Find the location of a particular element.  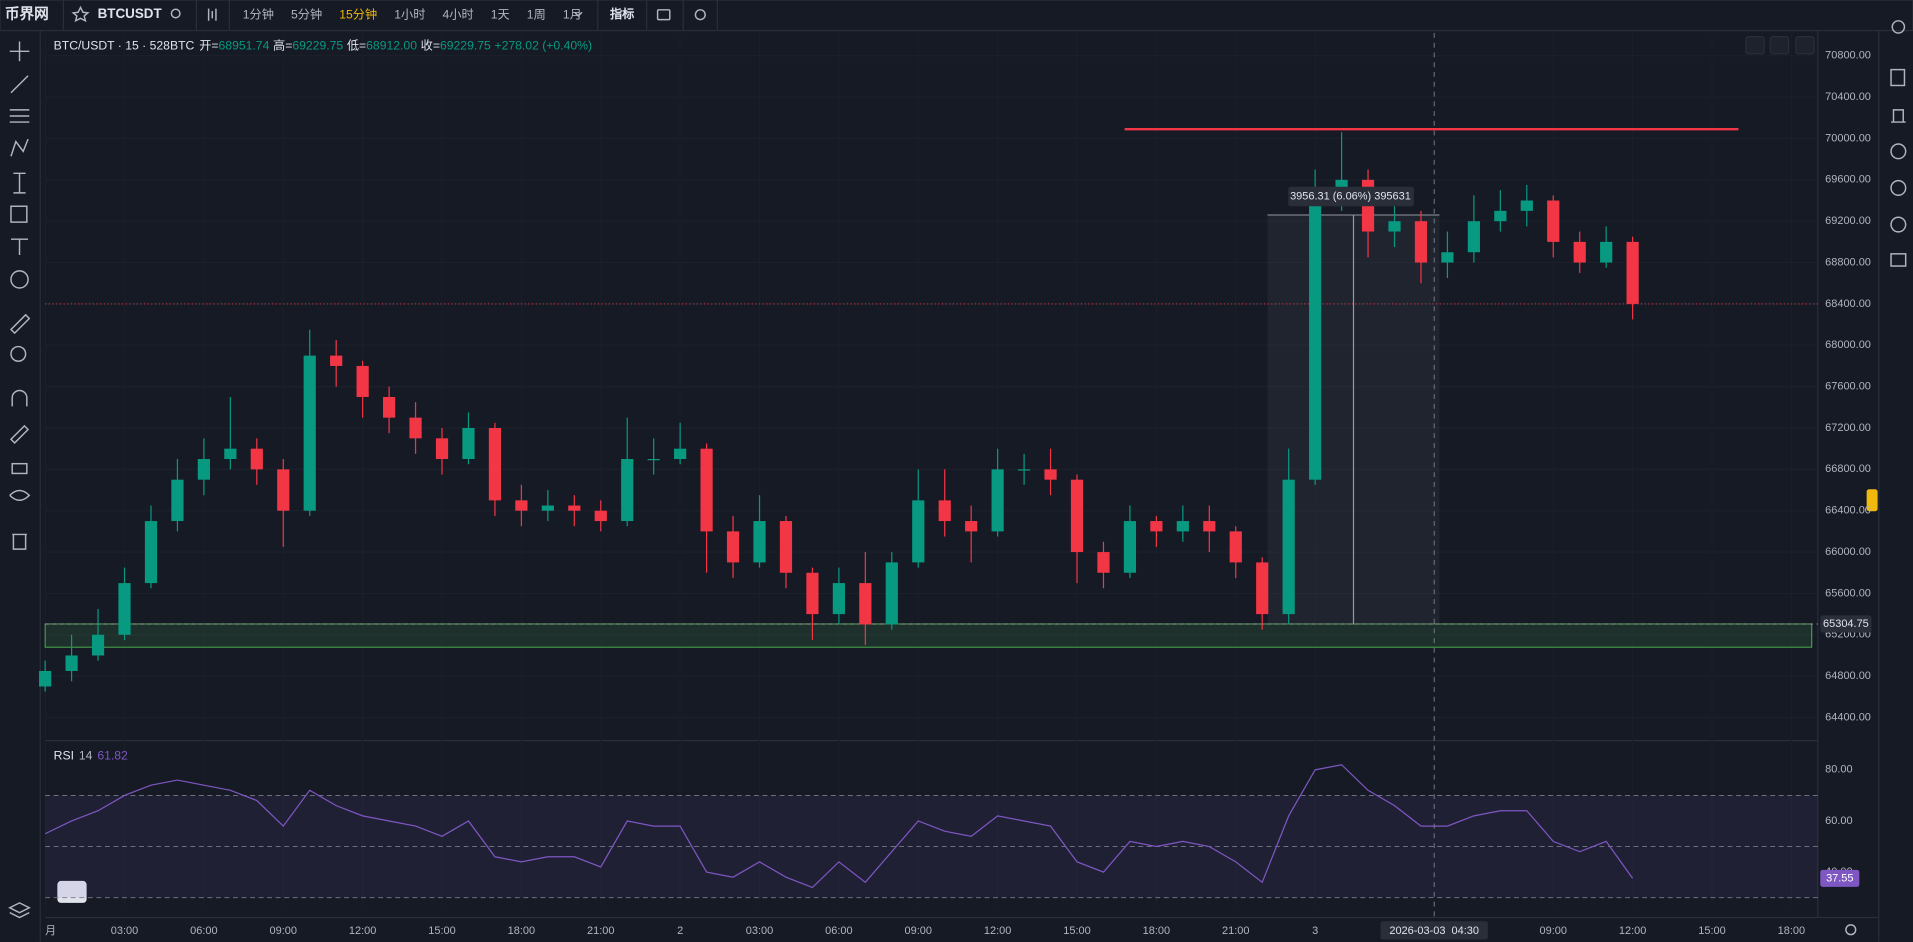

y-tick-label: 65600.00 is located at coordinates (1848, 593).